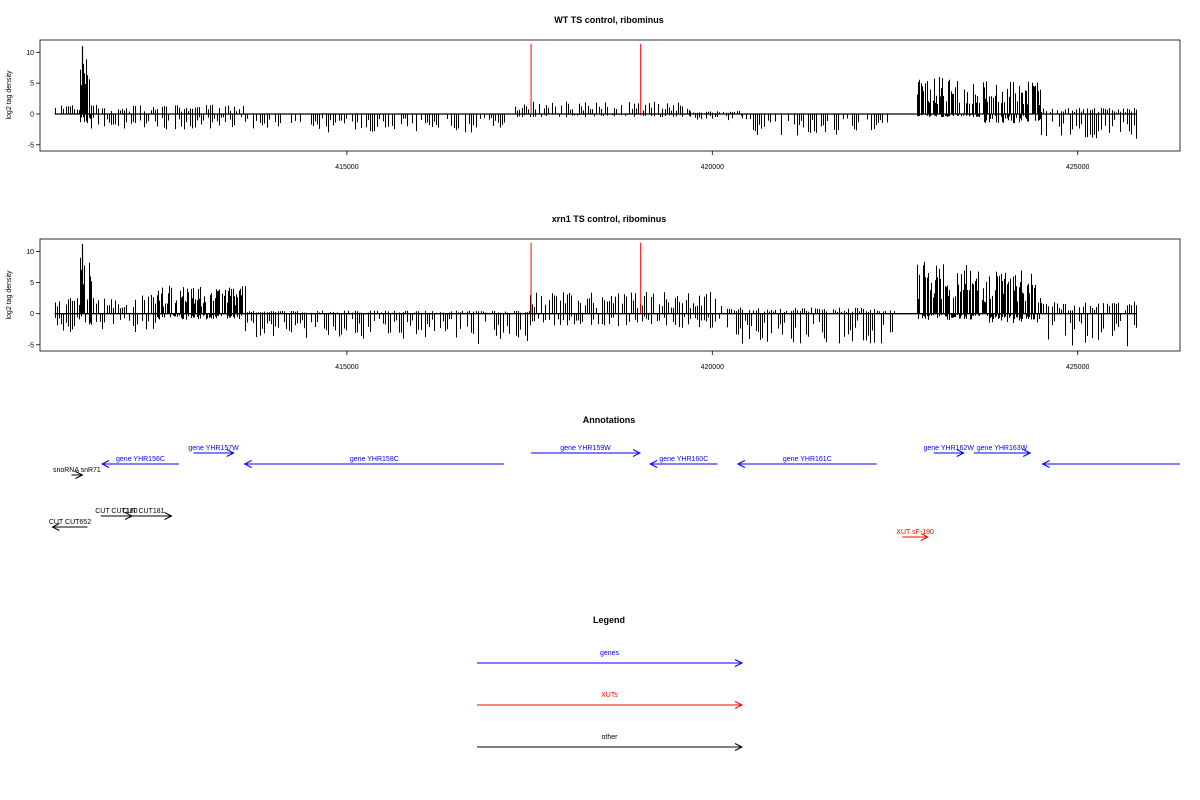 The image size is (1200, 800). Describe the element at coordinates (609, 219) in the screenshot. I see `track-title-xrn1: xrn1 TS control, ribominus` at that location.